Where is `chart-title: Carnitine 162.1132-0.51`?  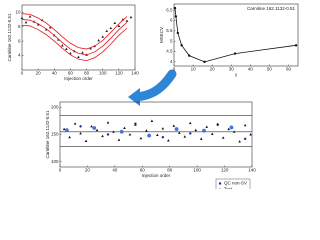 chart-title: Carnitine 162.1132-0.51 is located at coordinates (271, 8).